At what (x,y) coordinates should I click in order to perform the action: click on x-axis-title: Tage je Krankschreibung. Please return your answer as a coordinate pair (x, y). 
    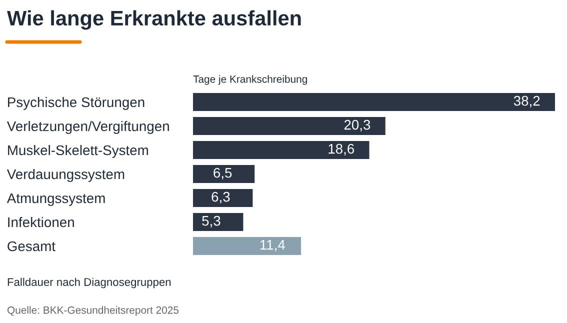
    Looking at the image, I should click on (250, 80).